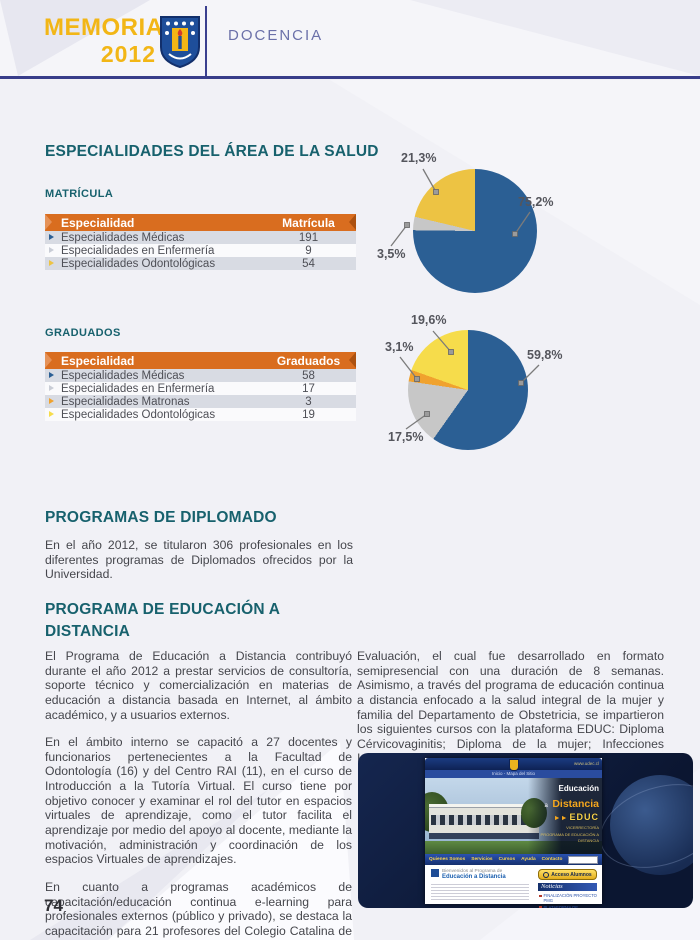 The image size is (700, 940). What do you see at coordinates (540, 895) in the screenshot?
I see `bullet-icon` at bounding box center [540, 895].